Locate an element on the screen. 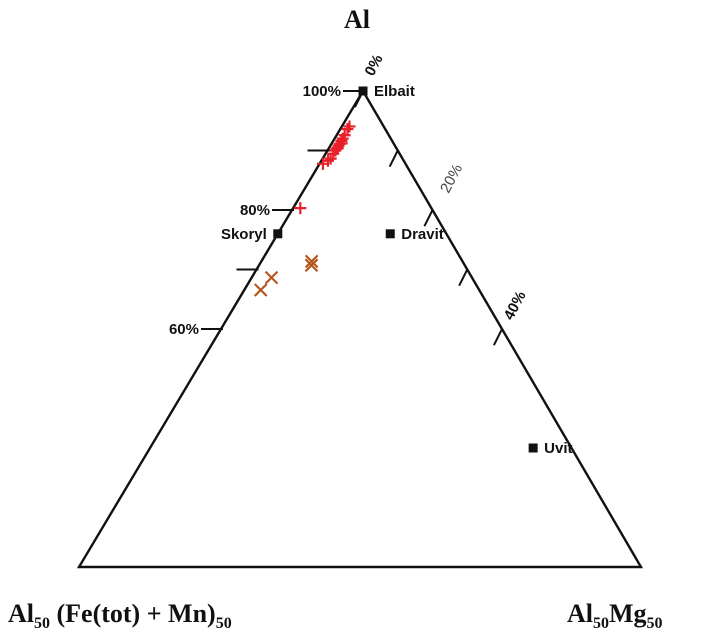  left-axis-label: 80% is located at coordinates (255, 210).